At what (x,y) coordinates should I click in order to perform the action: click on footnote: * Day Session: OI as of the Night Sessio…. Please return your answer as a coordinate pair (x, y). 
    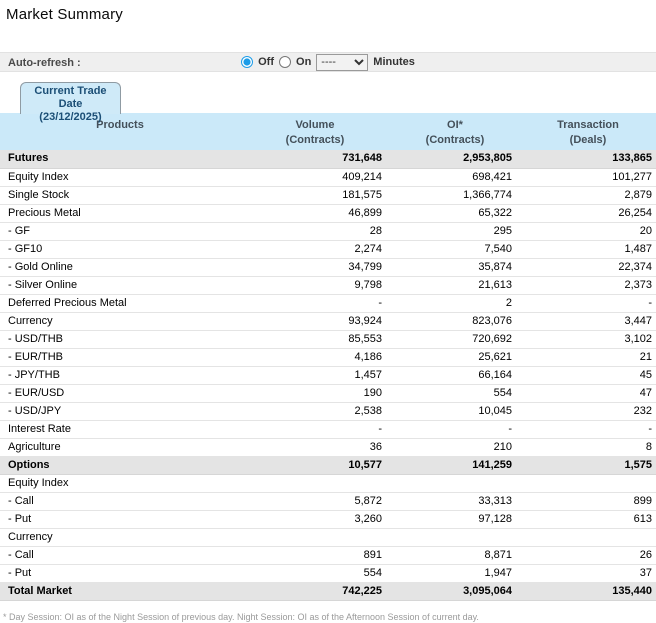
    Looking at the image, I should click on (241, 617).